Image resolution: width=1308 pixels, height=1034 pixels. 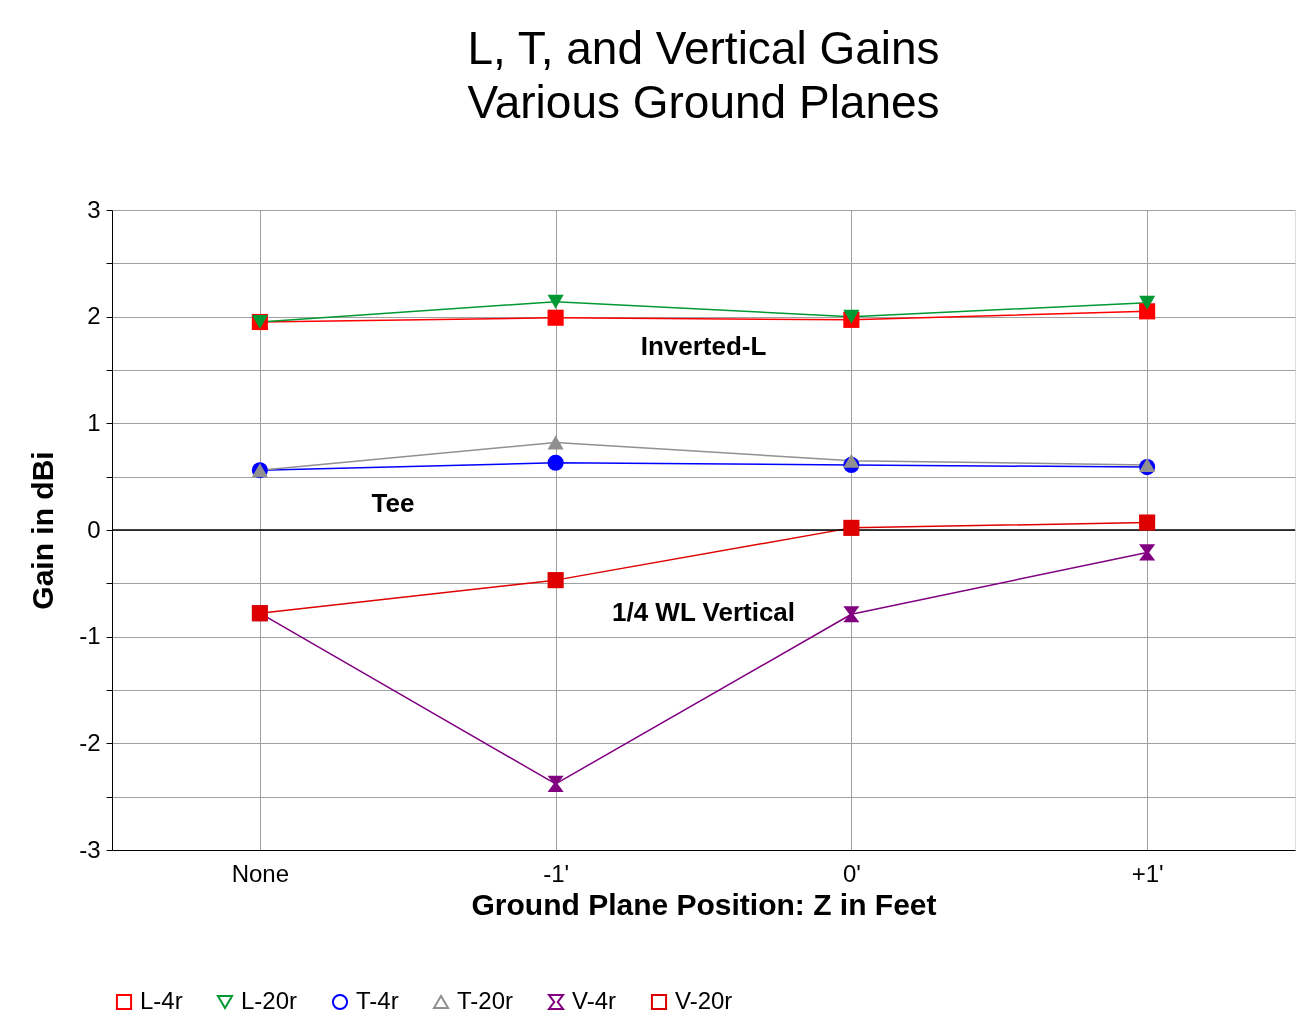 What do you see at coordinates (703, 75) in the screenshot?
I see `chart-title: L, T, and Vertical Gains Various Ground Planes` at bounding box center [703, 75].